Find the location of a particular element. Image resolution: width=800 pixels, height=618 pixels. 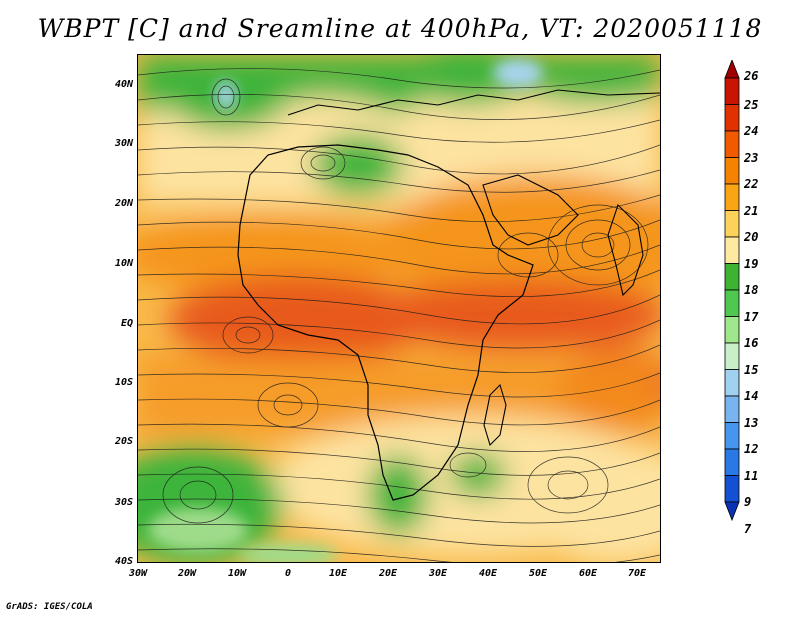

colorbar-label: 13 is located at coordinates (751, 422).